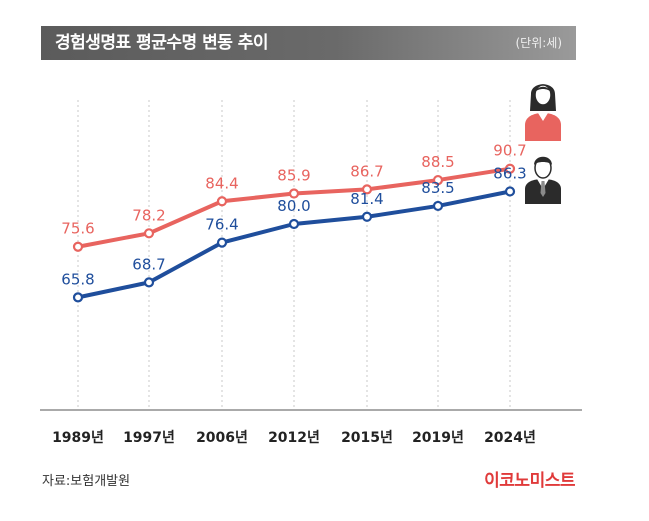 The image size is (649, 521). I want to click on data-label: 86.7, so click(366, 171).